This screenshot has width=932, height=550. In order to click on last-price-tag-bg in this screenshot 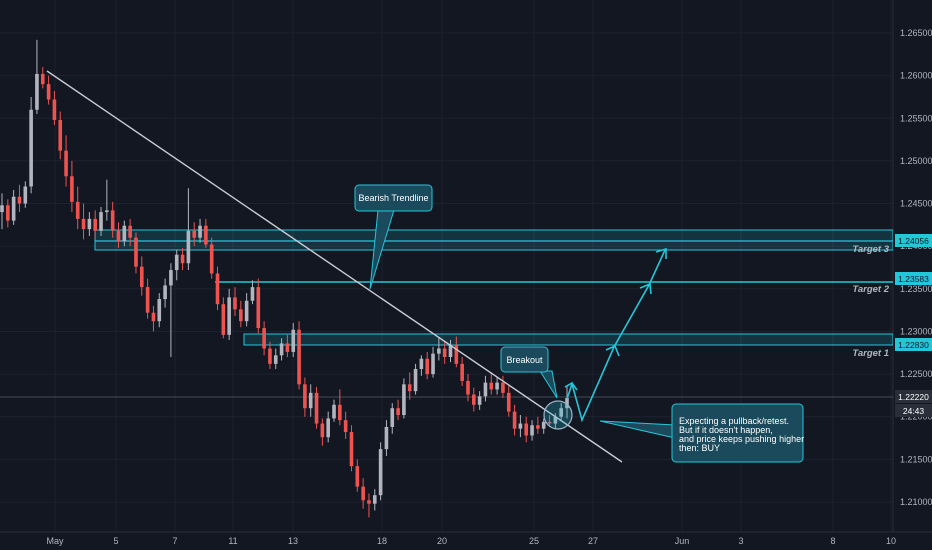, I will do `click(913, 396)`.